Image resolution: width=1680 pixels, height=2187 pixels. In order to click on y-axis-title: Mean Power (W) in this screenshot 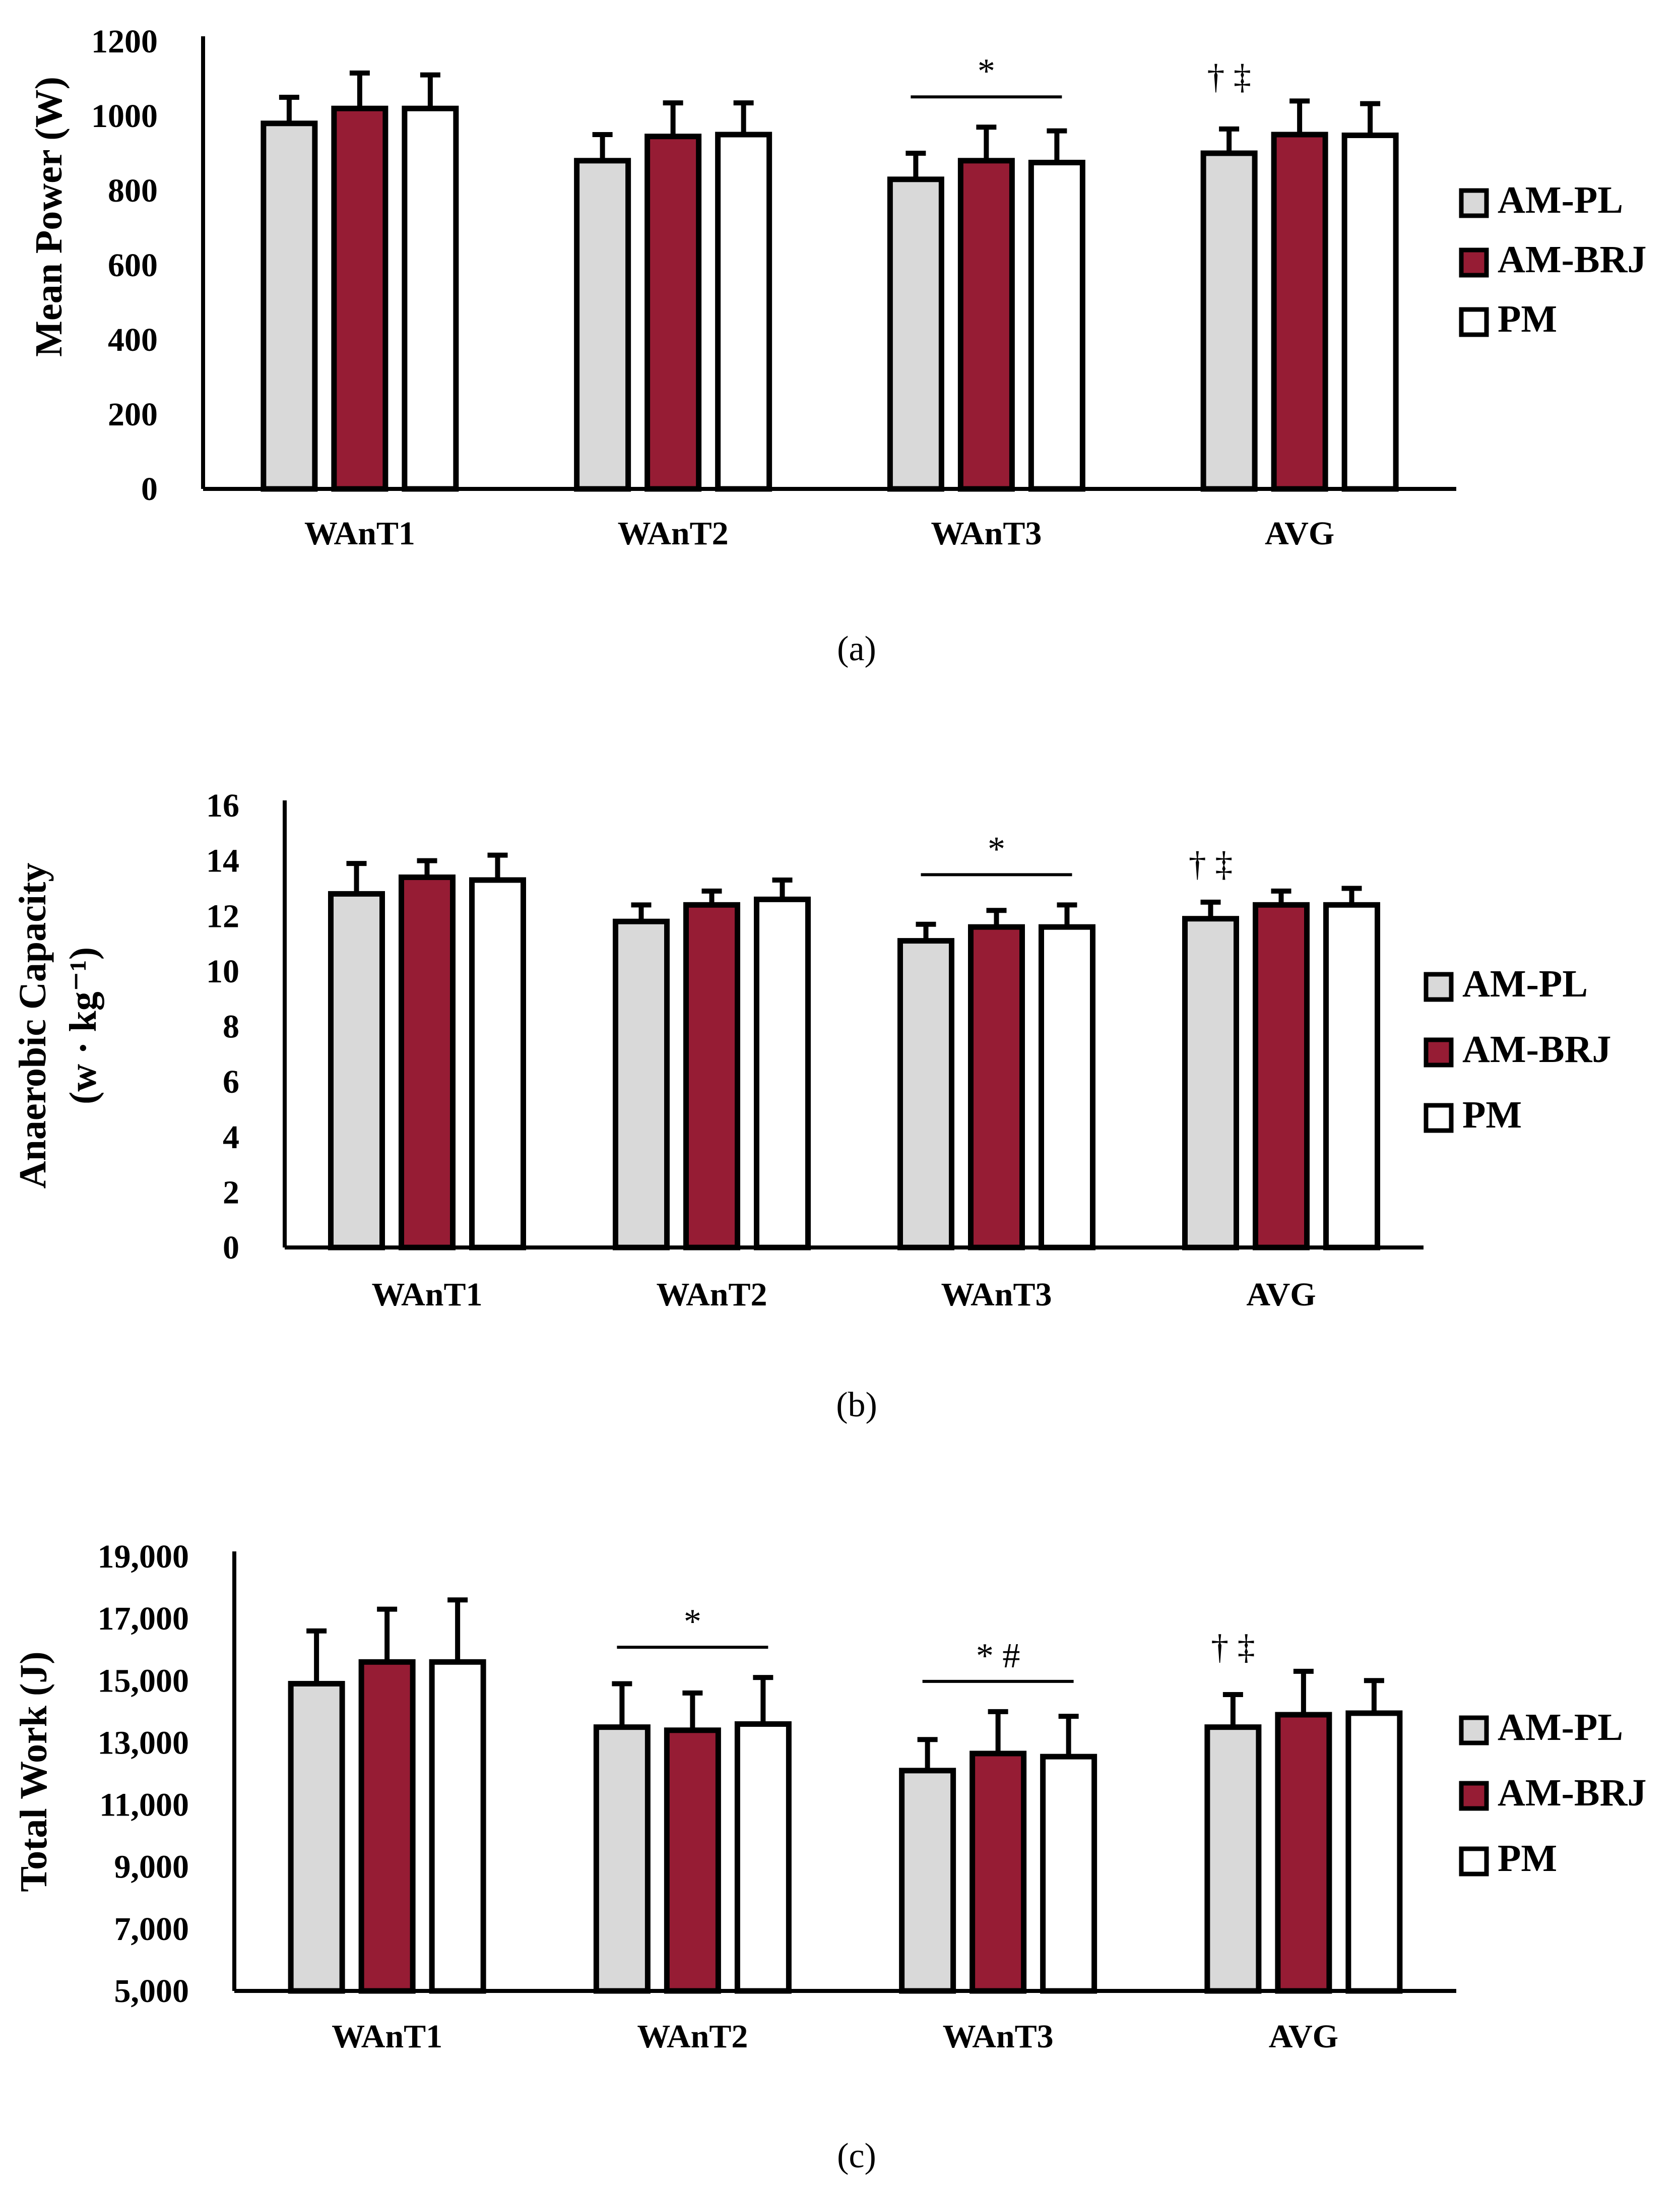, I will do `click(49, 217)`.